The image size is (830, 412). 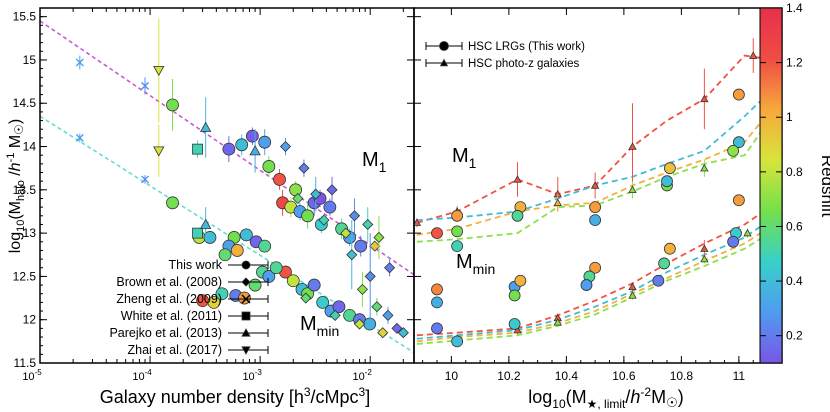 What do you see at coordinates (165, 333) in the screenshot?
I see `legend-label: Parejko et al. (2013)` at bounding box center [165, 333].